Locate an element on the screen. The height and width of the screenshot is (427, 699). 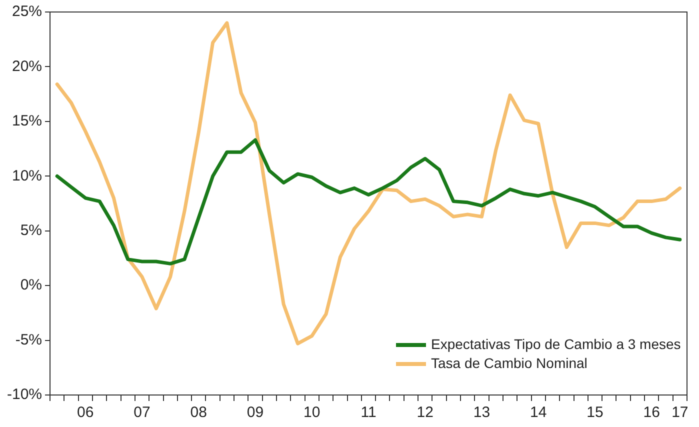
x-tick-label: 09 is located at coordinates (255, 413).